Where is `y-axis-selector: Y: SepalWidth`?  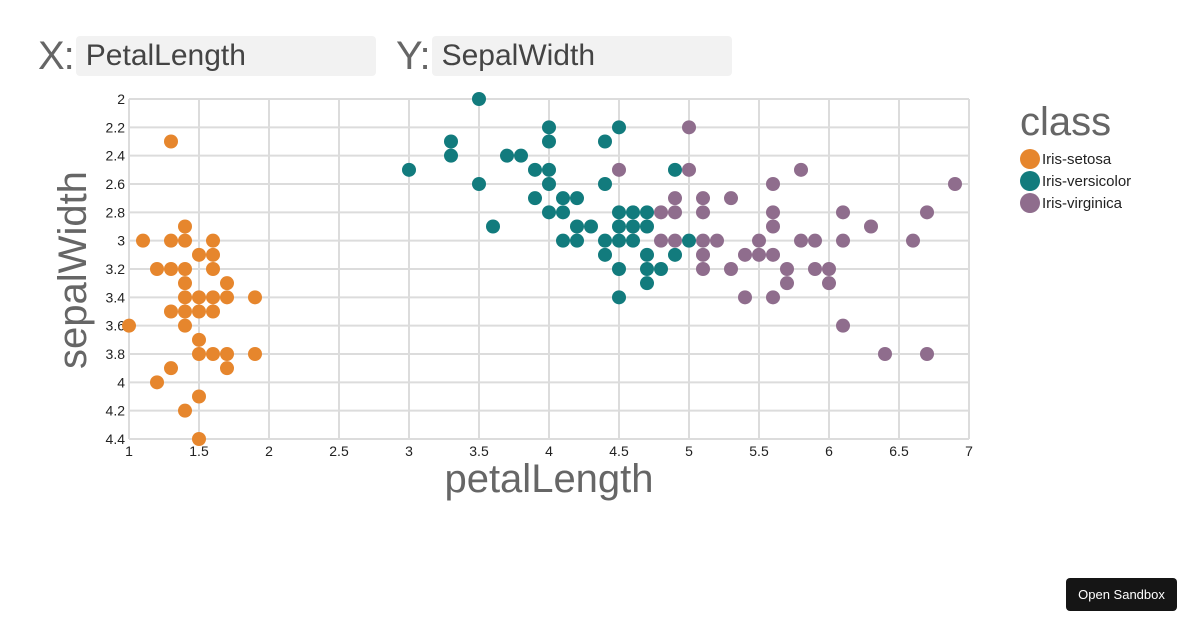 y-axis-selector: Y: SepalWidth is located at coordinates (564, 56).